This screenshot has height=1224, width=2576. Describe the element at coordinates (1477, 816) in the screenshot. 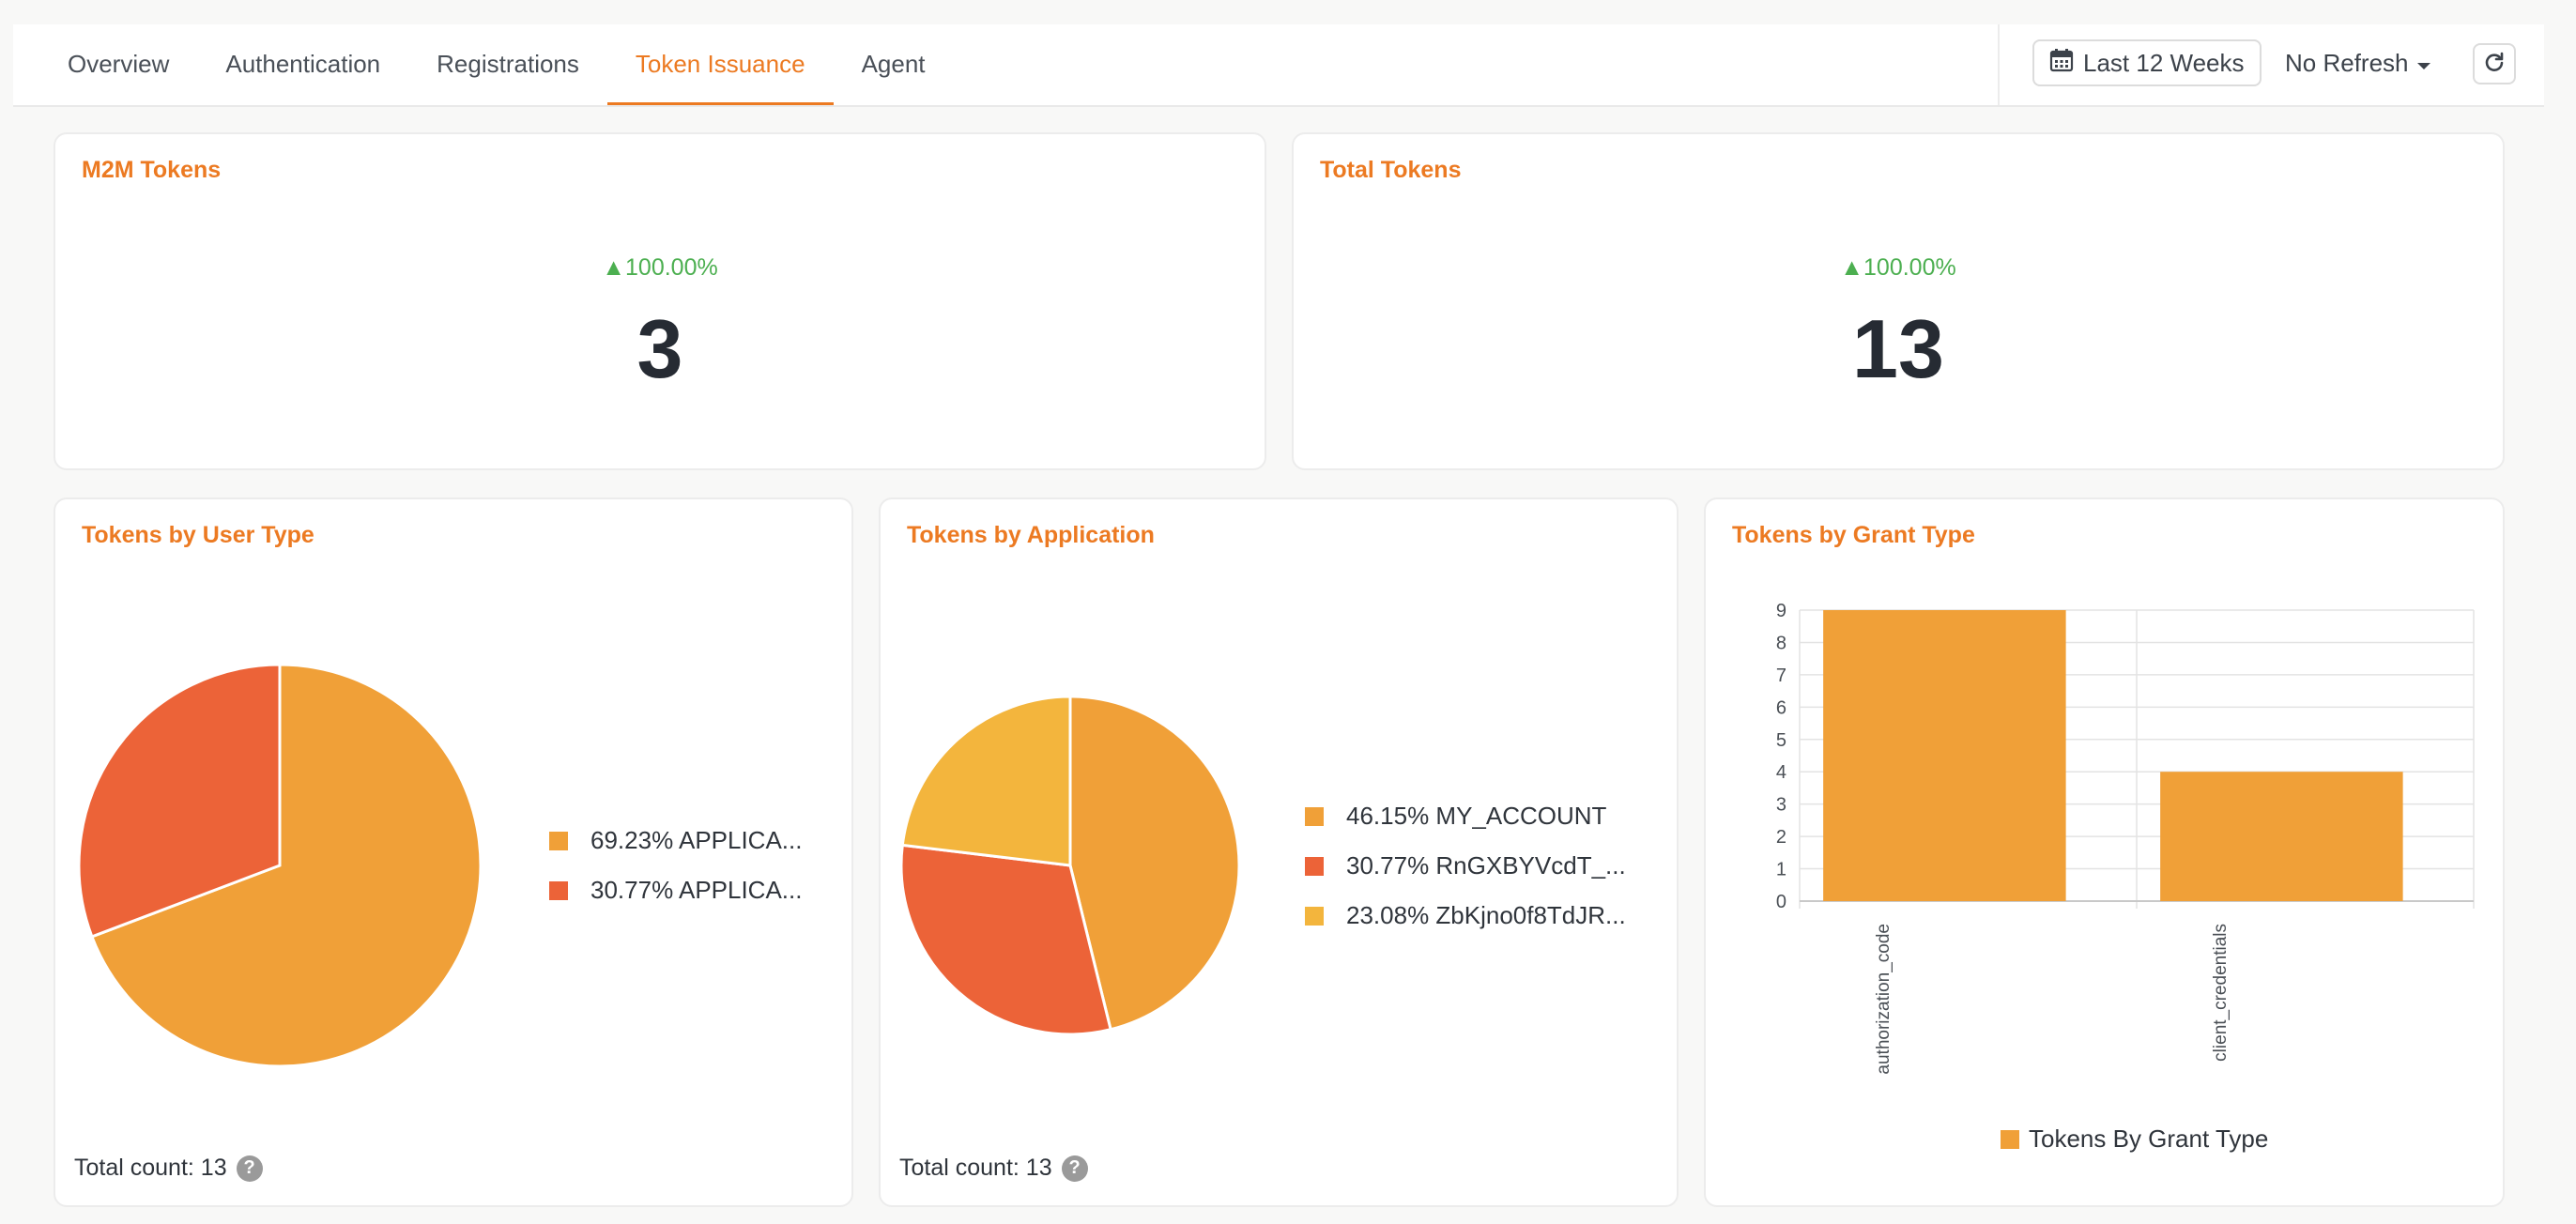

I see `legend-label: 46.15% MY_ACCOUNT` at that location.